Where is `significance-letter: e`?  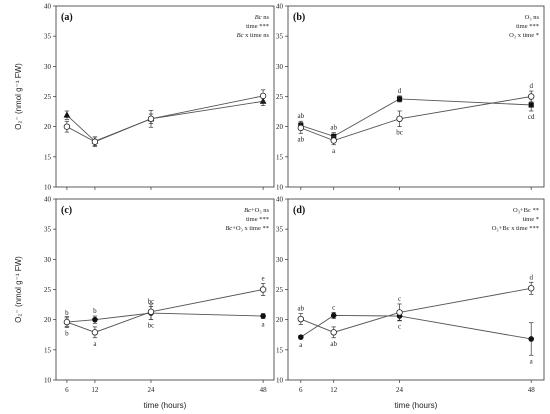 significance-letter: e is located at coordinates (263, 278).